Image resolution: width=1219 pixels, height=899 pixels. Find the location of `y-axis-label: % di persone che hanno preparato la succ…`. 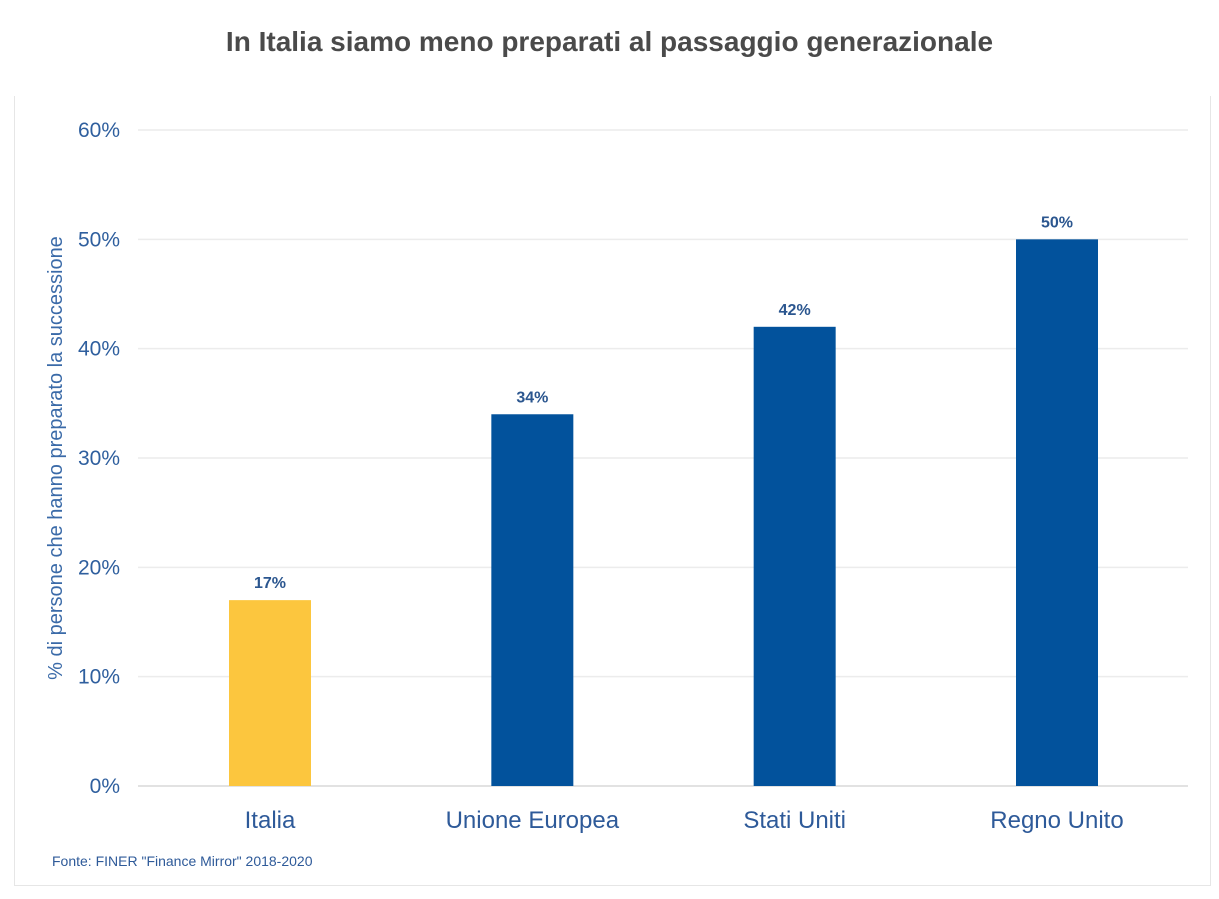

y-axis-label: % di persone che hanno preparato la succ… is located at coordinates (56, 458).